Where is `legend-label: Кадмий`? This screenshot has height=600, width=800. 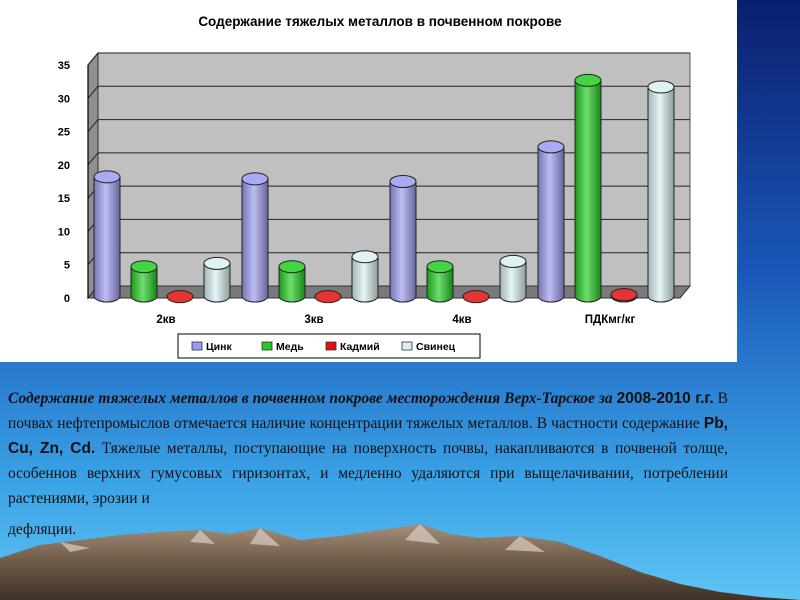 legend-label: Кадмий is located at coordinates (360, 347).